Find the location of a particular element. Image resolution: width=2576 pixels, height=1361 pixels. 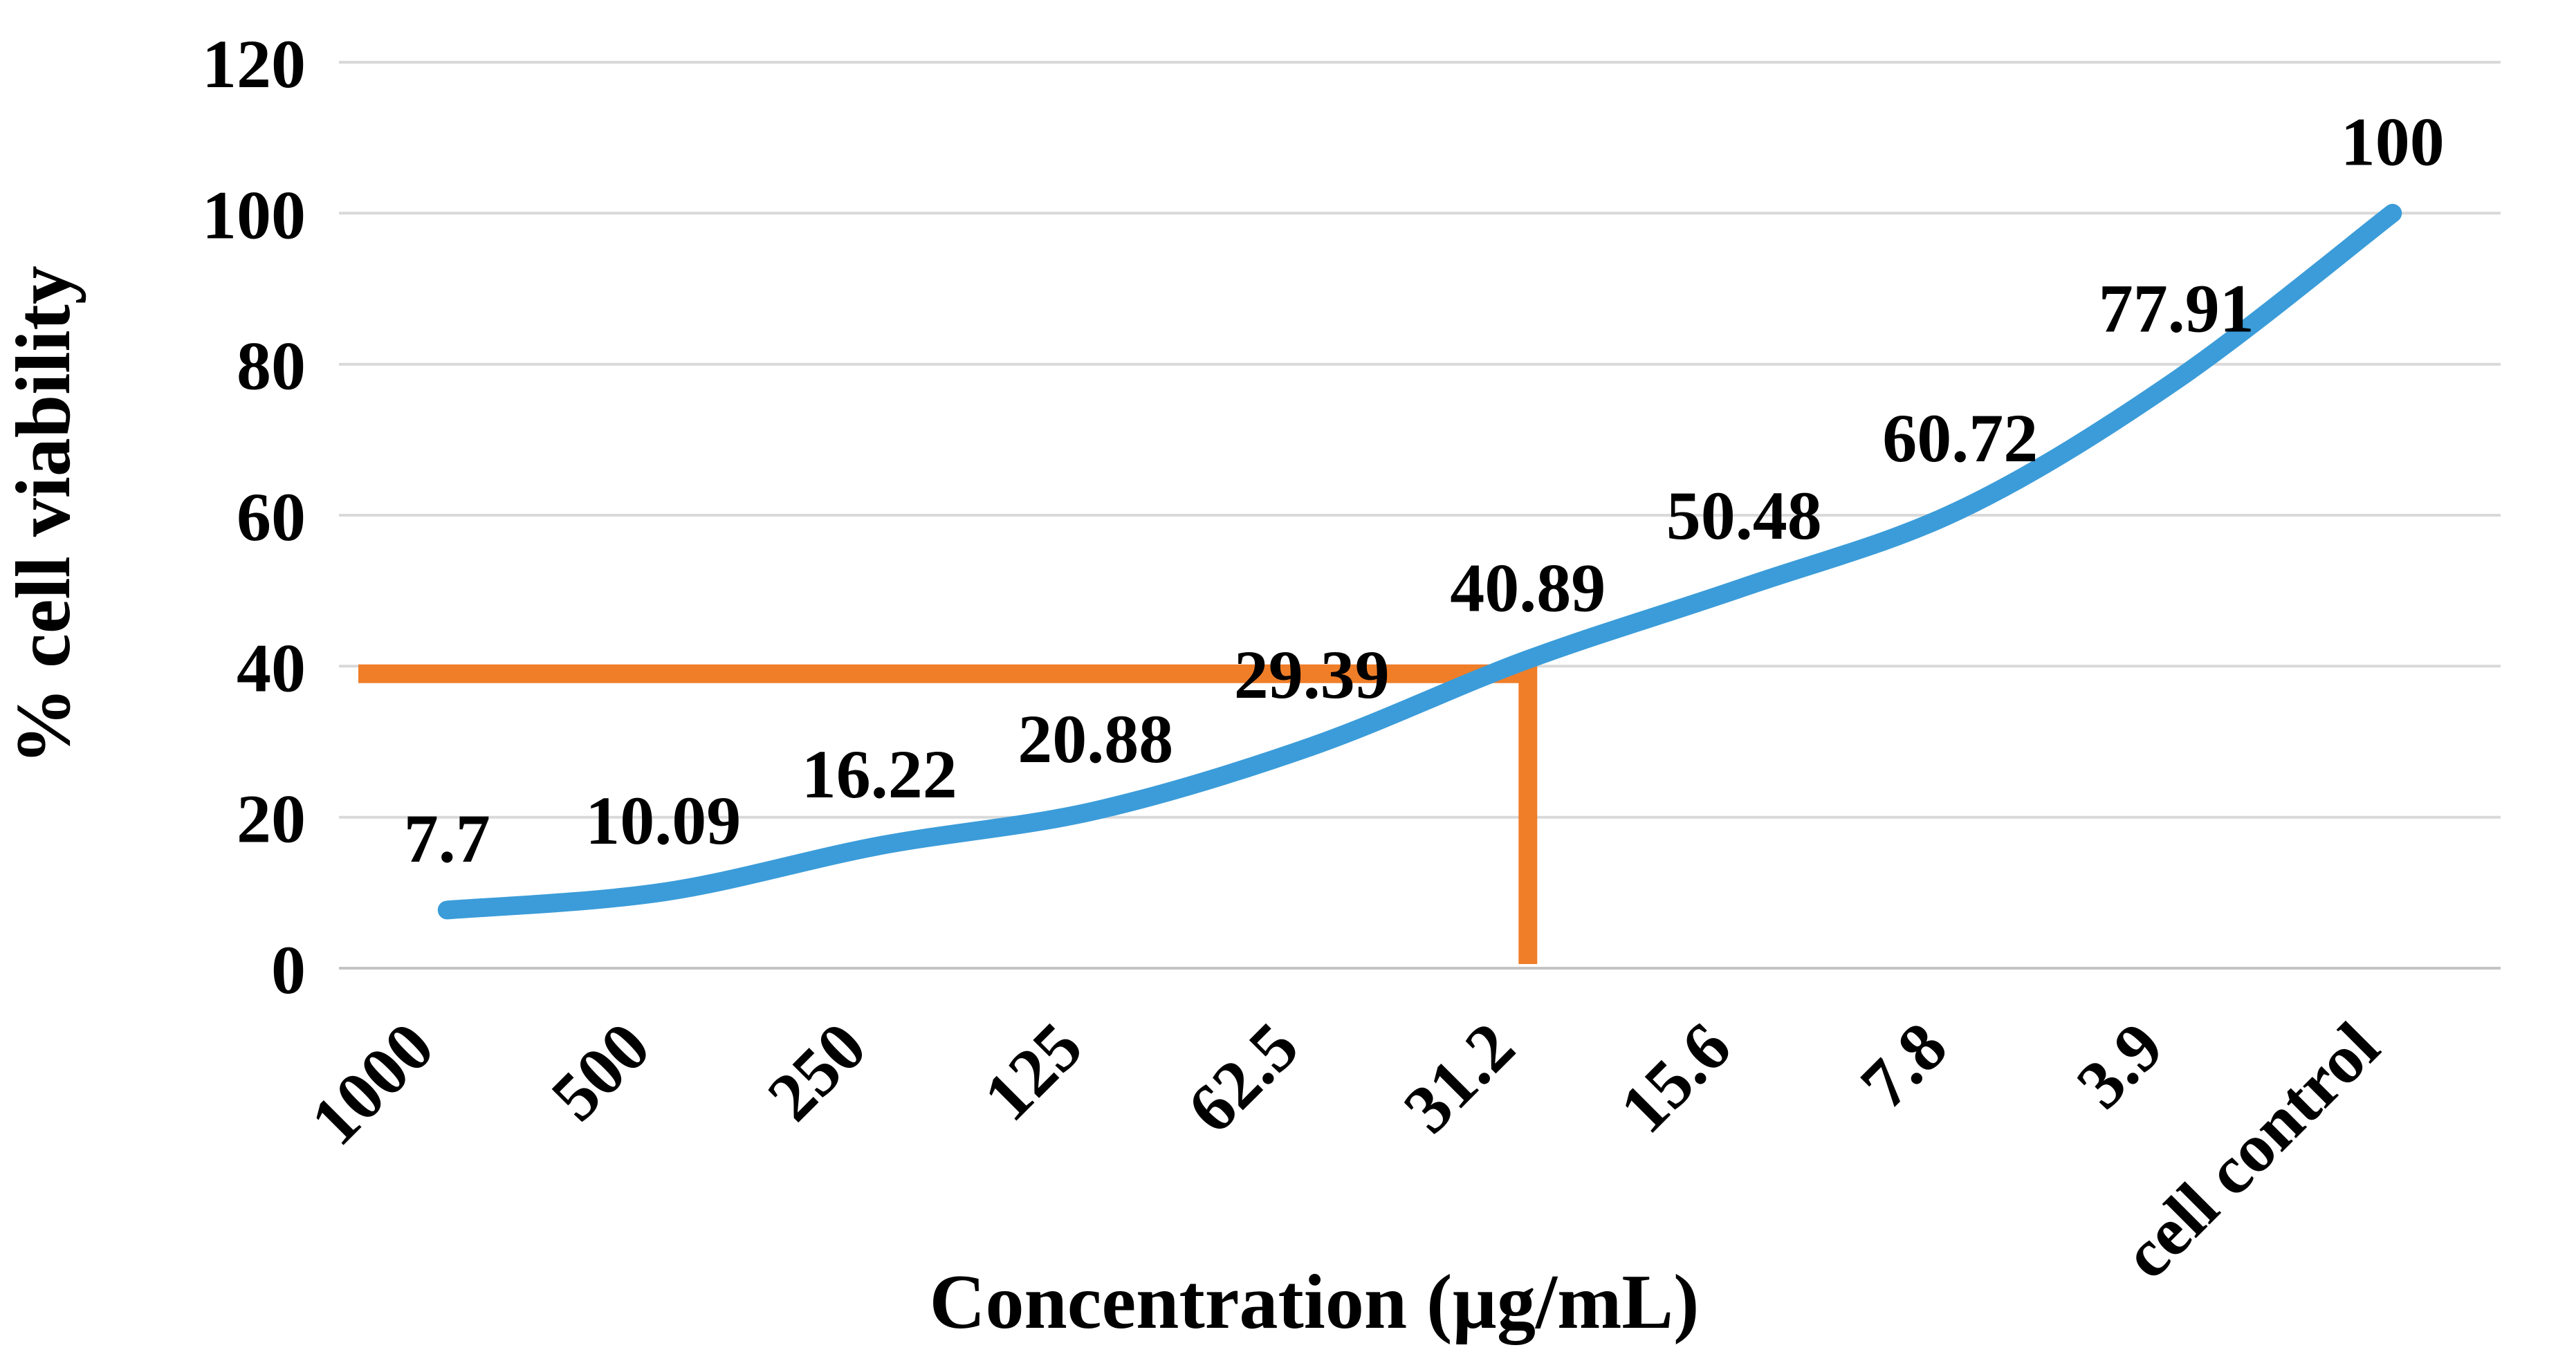

crosshair-annotation is located at coordinates (948, 814).